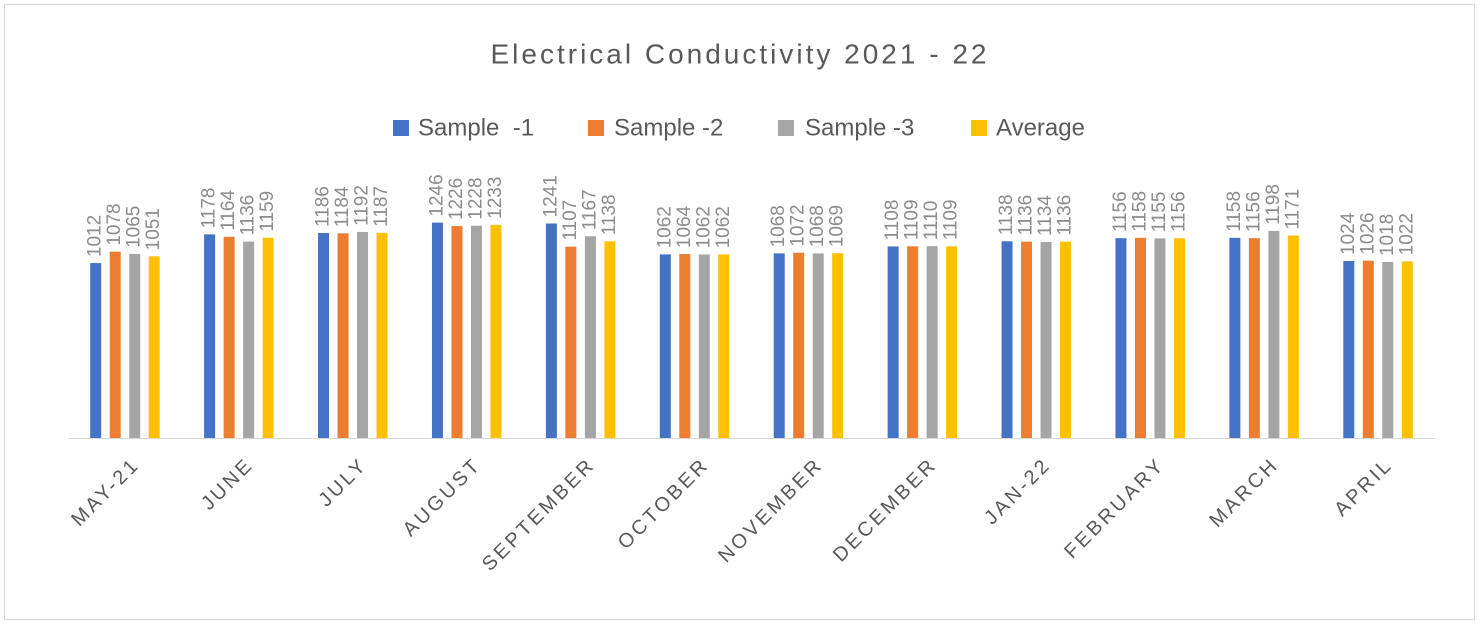 The height and width of the screenshot is (624, 1479). What do you see at coordinates (381, 206) in the screenshot?
I see `data-label: 1187` at bounding box center [381, 206].